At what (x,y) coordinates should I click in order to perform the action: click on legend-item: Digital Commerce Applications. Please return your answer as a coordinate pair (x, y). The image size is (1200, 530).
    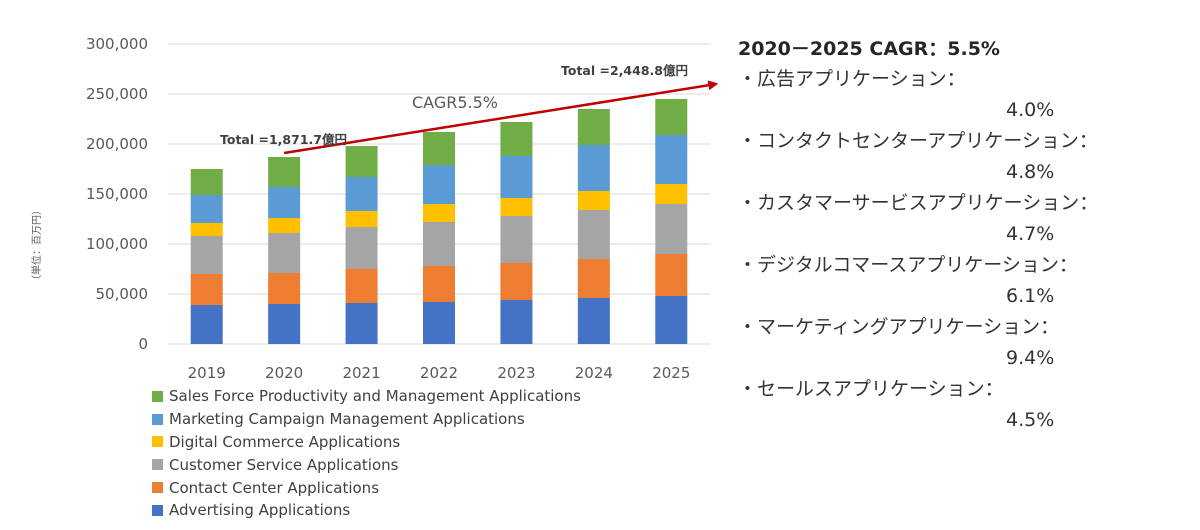
    Looking at the image, I should click on (366, 442).